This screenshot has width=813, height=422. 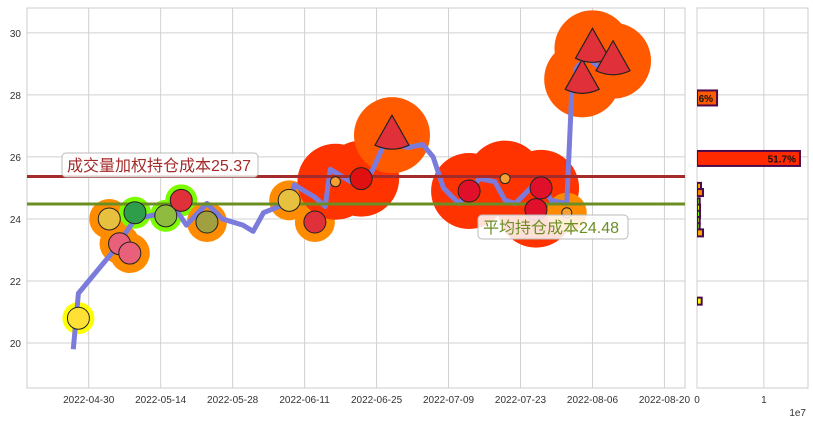 I want to click on side-x-tick-label: 0, so click(x=697, y=400).